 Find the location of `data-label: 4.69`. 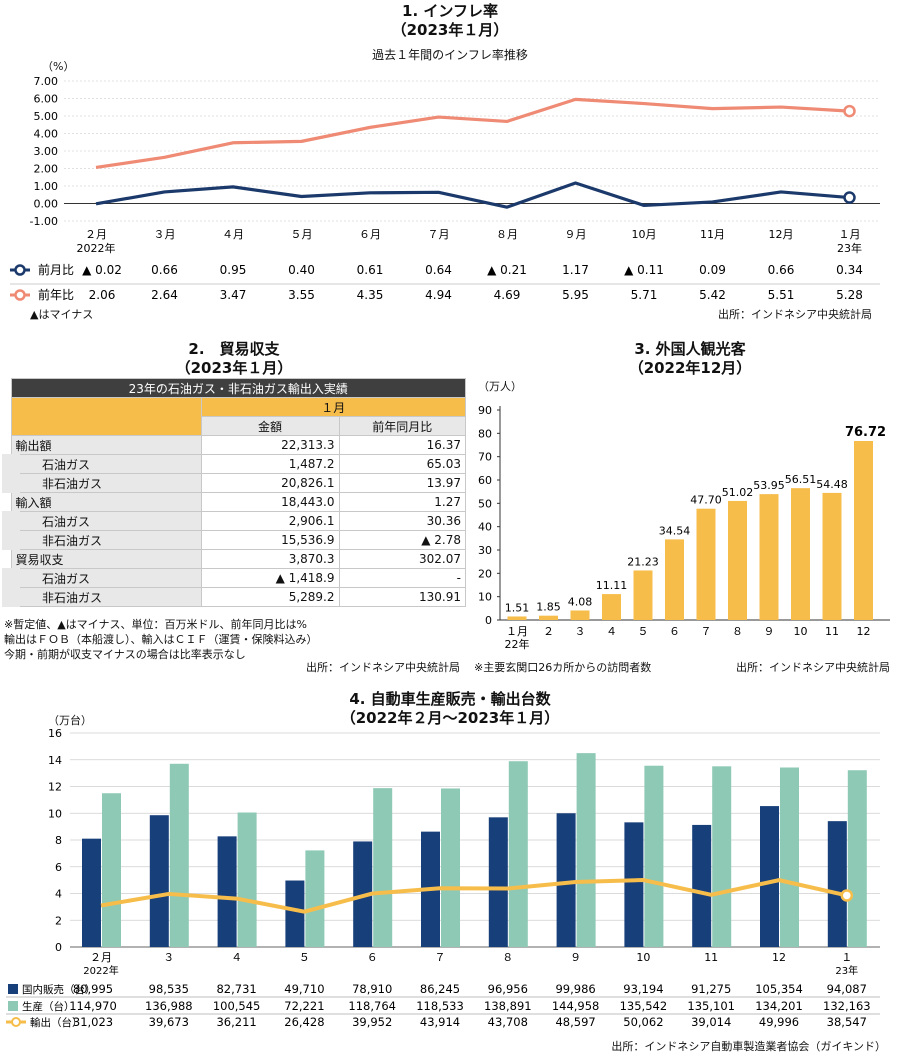

data-label: 4.69 is located at coordinates (507, 295).